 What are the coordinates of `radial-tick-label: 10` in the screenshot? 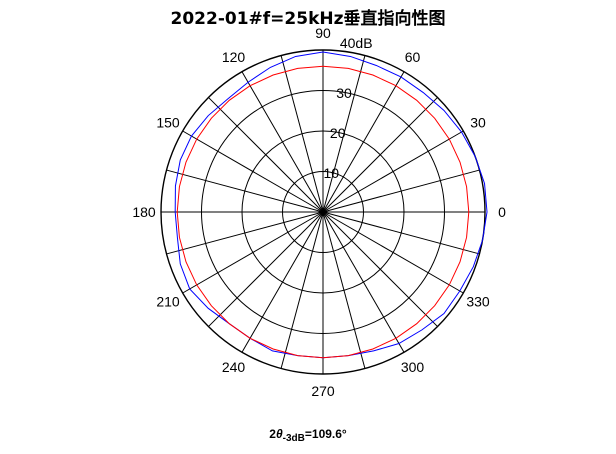 It's located at (332, 173).